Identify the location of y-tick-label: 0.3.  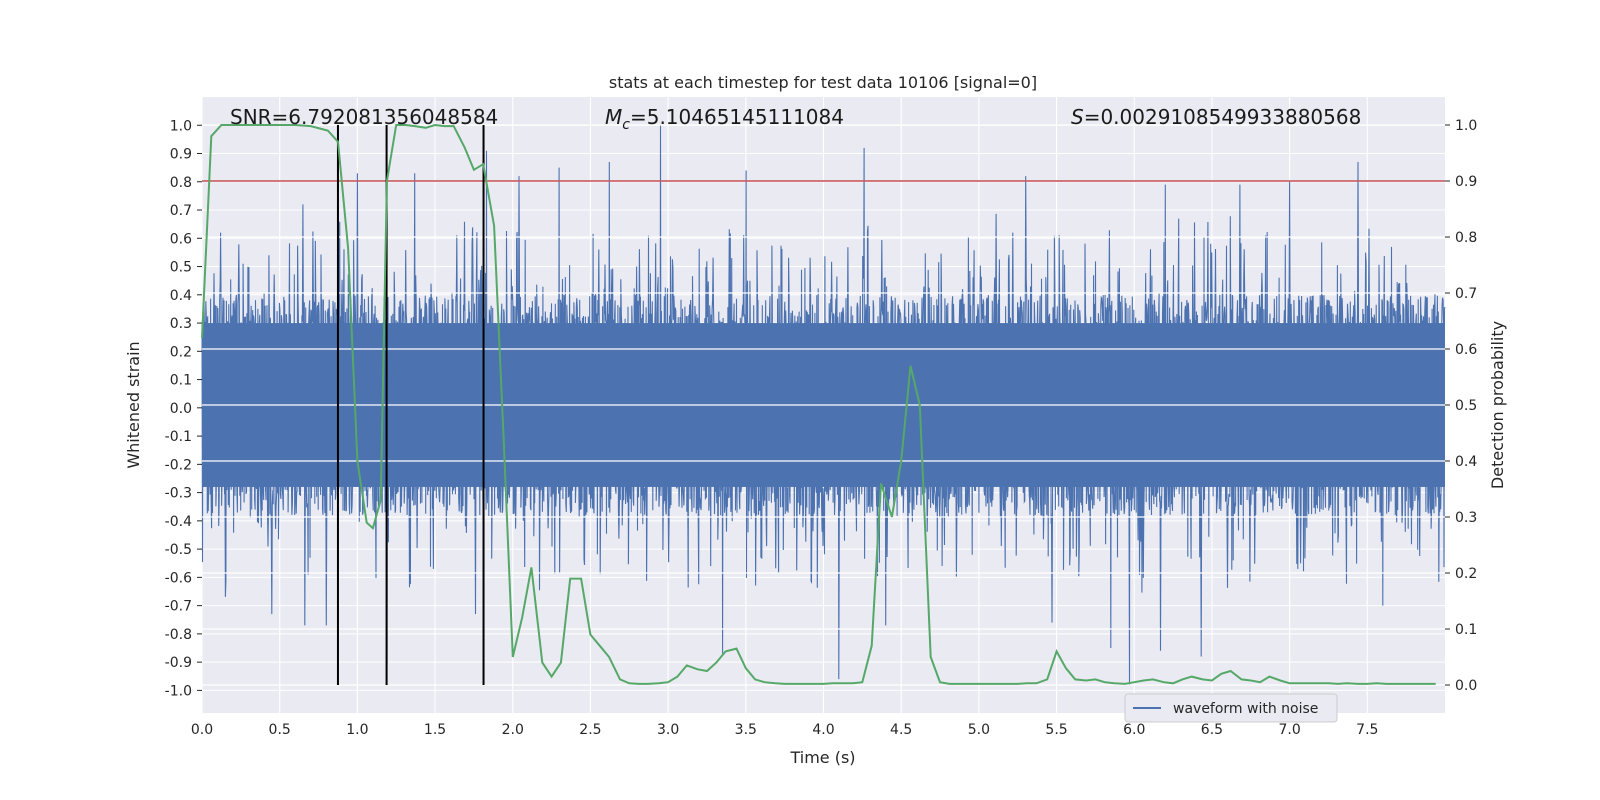
(181, 324).